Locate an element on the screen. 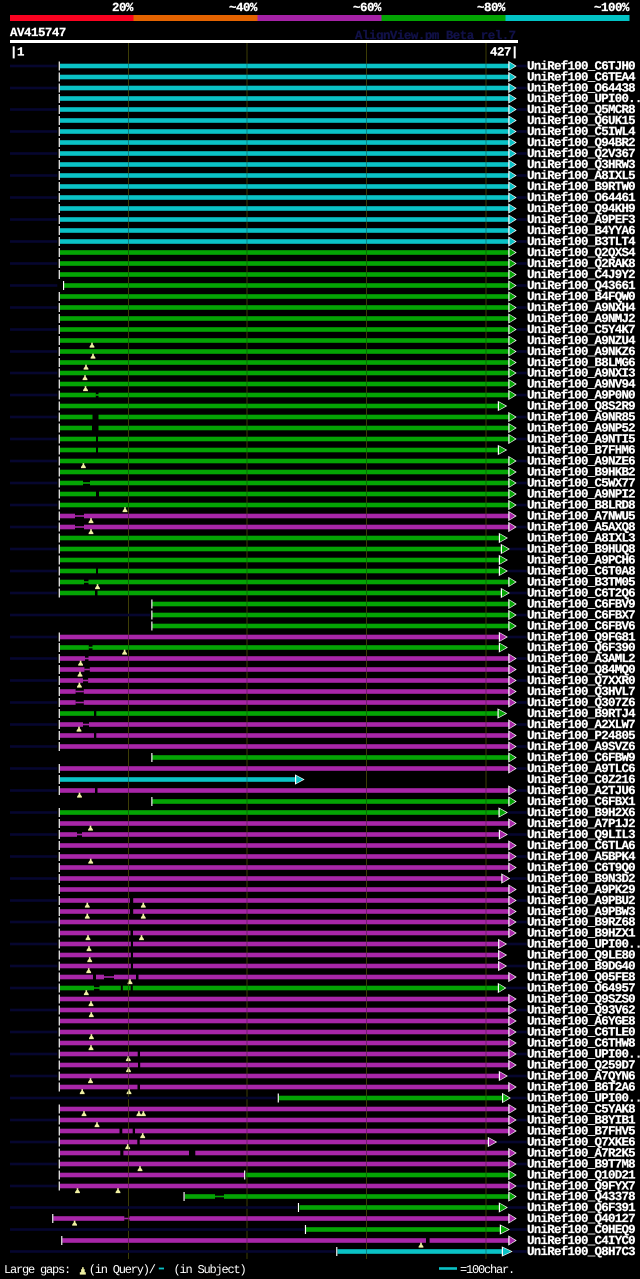 The image size is (640, 1279). svg-text: =100char. is located at coordinates (487, 1270).